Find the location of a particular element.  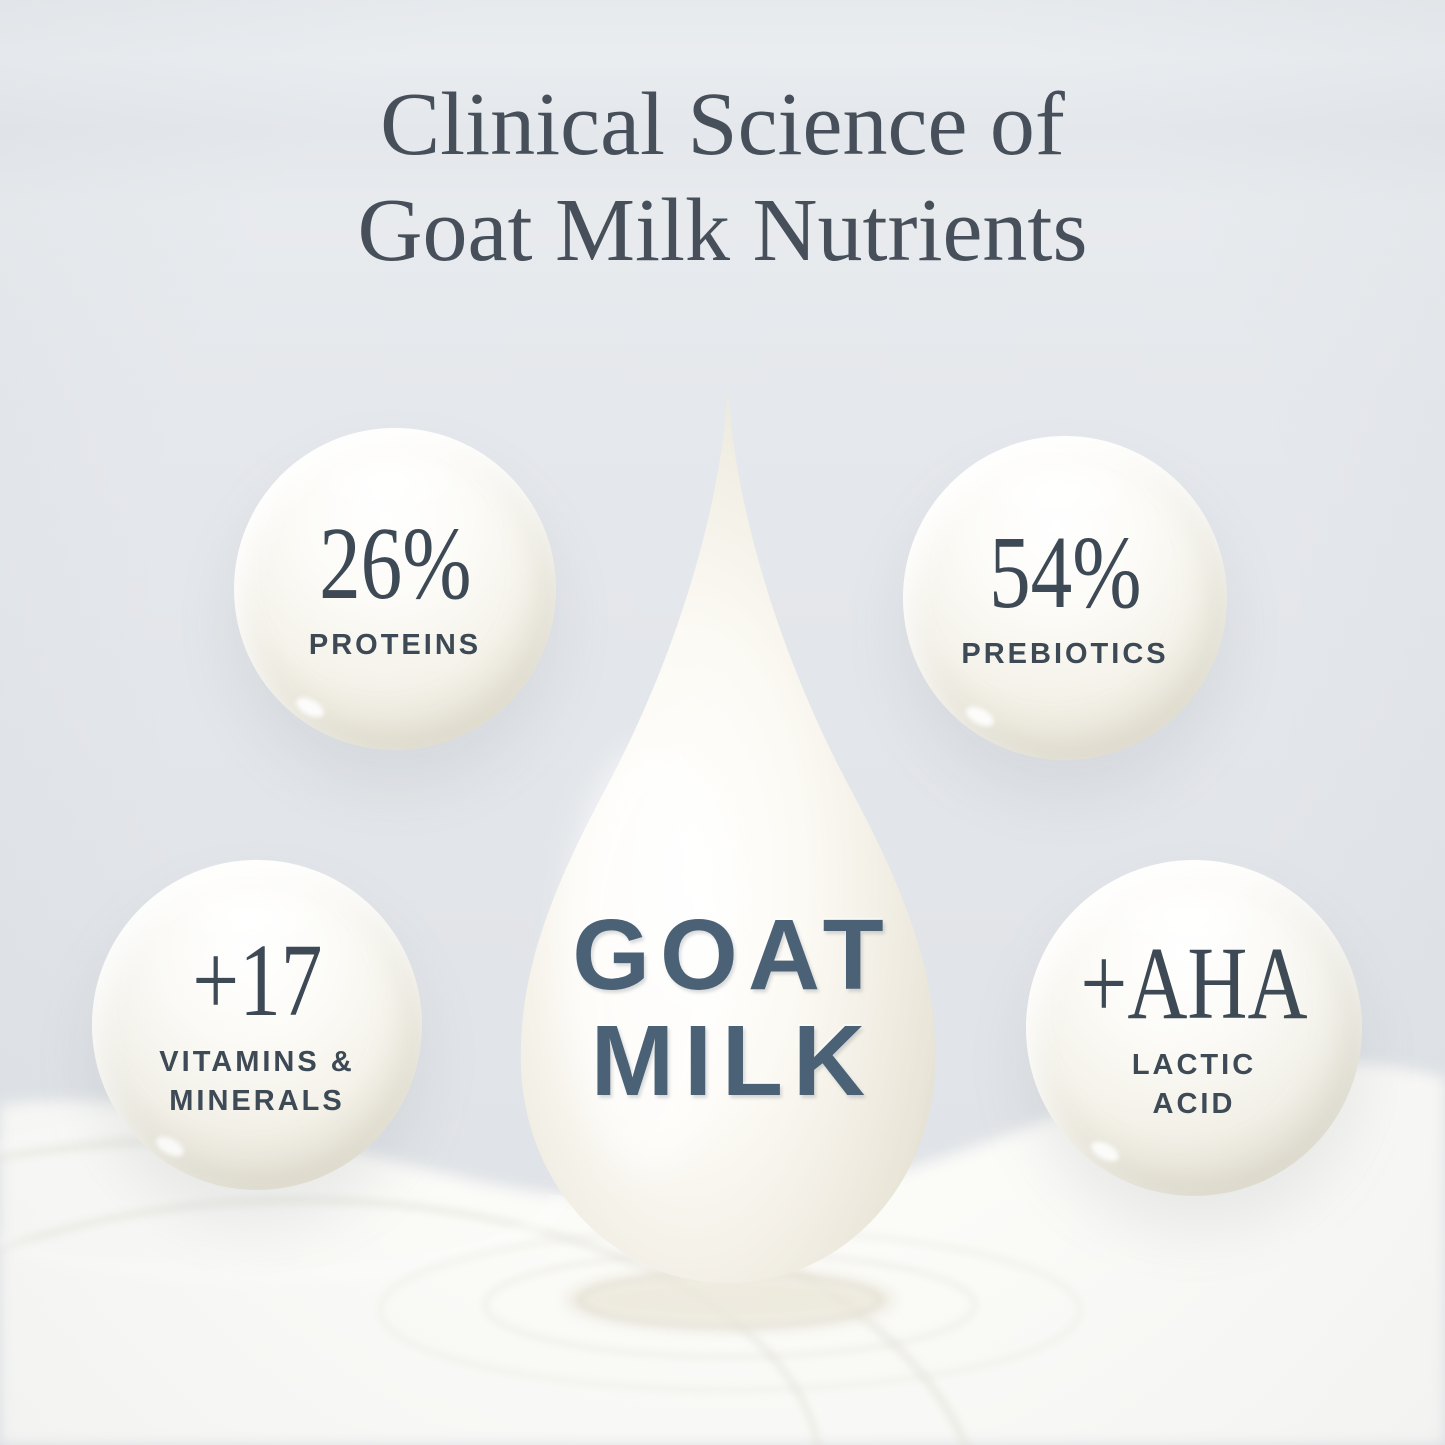

bubble-proteins: 26% PROTEINS is located at coordinates (395, 589).